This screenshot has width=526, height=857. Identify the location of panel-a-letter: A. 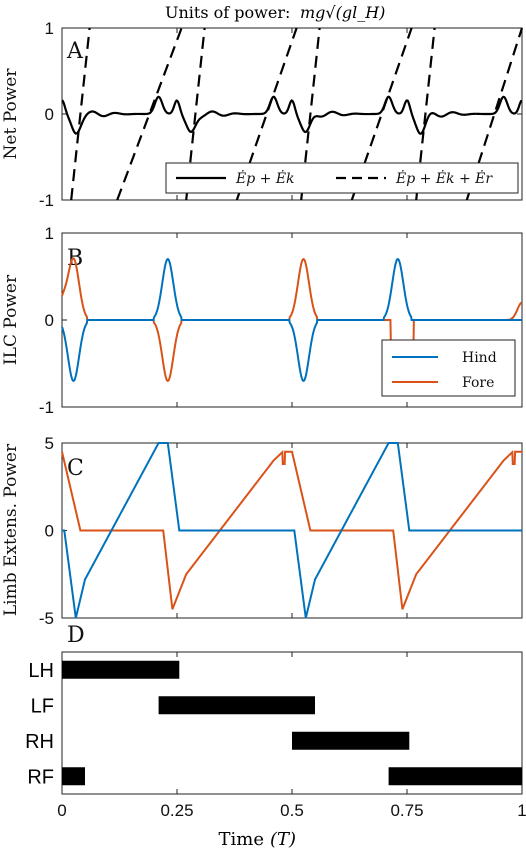
(75, 51).